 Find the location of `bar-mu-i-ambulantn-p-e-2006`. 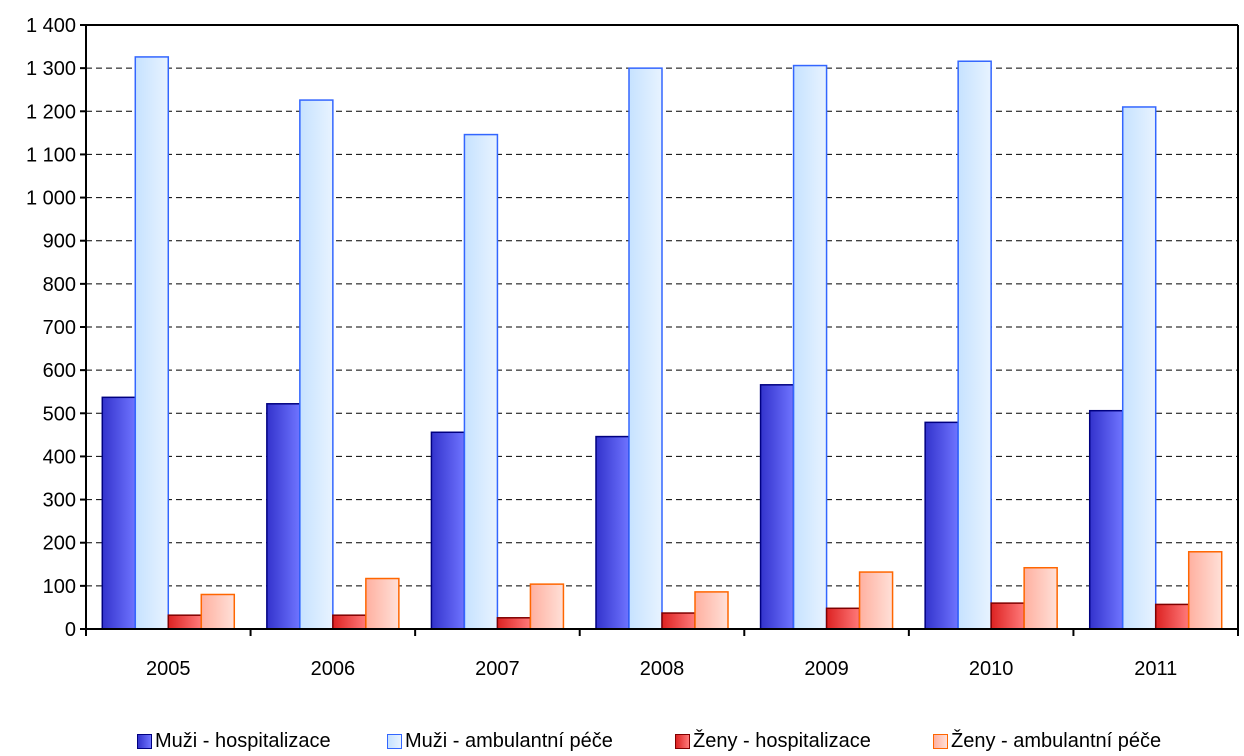

bar-mu-i-ambulantn-p-e-2006 is located at coordinates (316, 364).